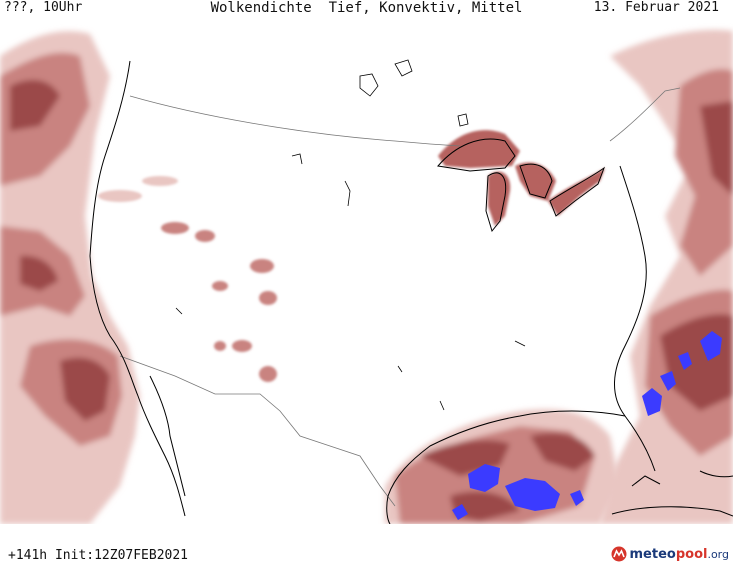 The height and width of the screenshot is (566, 733). Describe the element at coordinates (521, 178) in the screenshot. I see `great-lakes-cloud` at that location.